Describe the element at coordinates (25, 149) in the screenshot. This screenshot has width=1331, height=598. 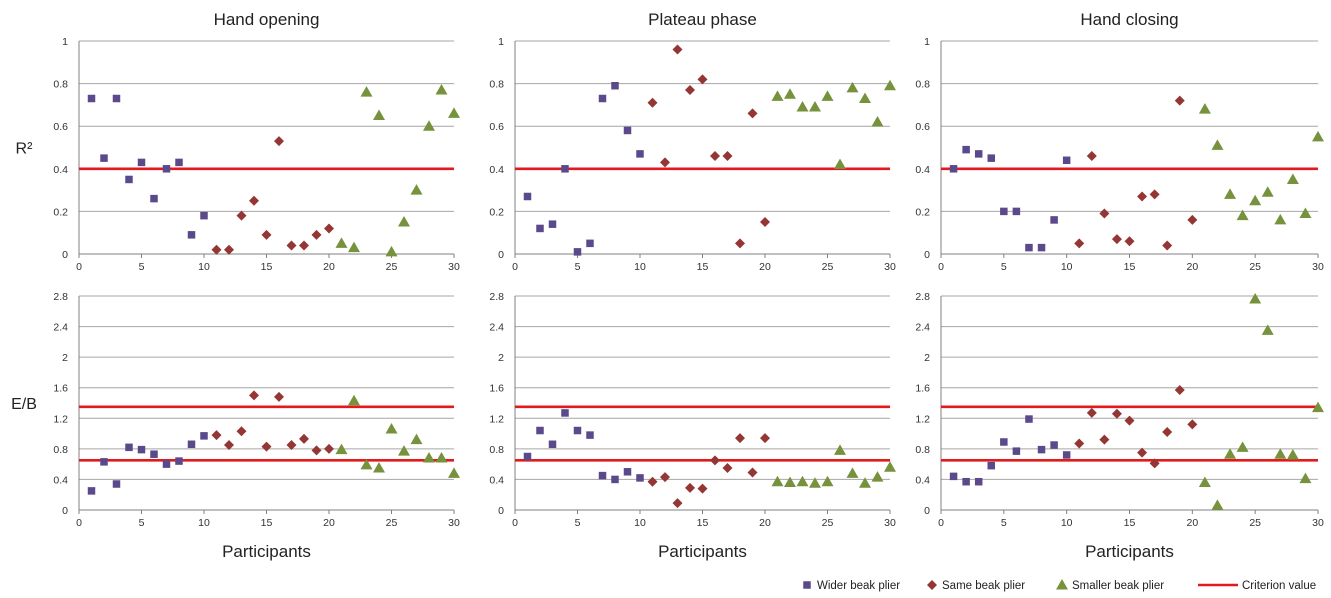
I see `row-ylabel-0: R²` at that location.